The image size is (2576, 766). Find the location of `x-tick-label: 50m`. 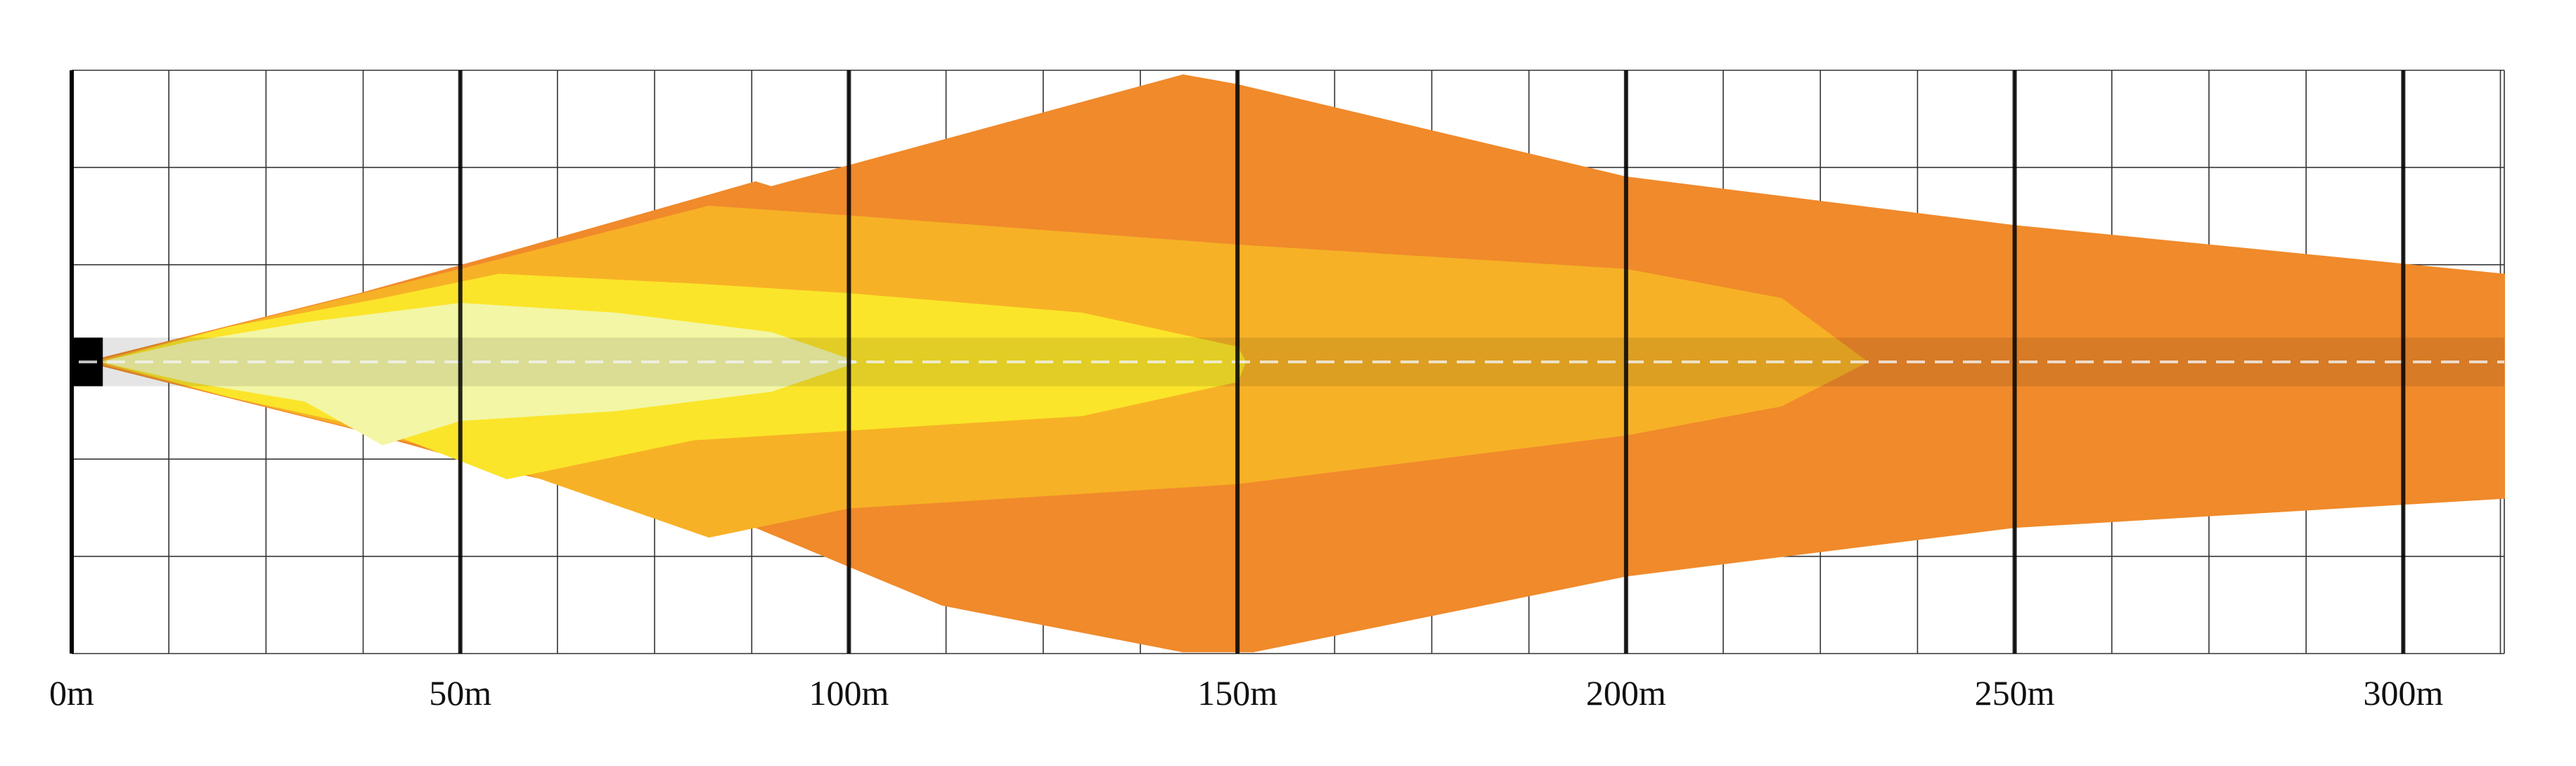

x-tick-label: 50m is located at coordinates (460, 693).